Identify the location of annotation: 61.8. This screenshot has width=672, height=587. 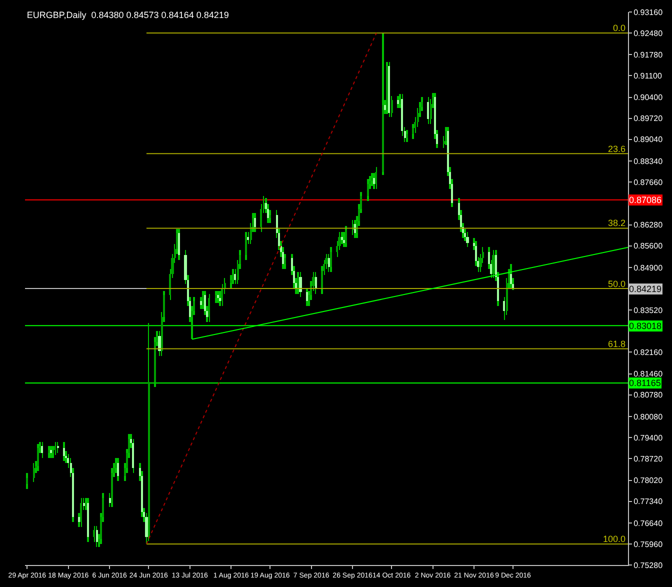
(617, 344).